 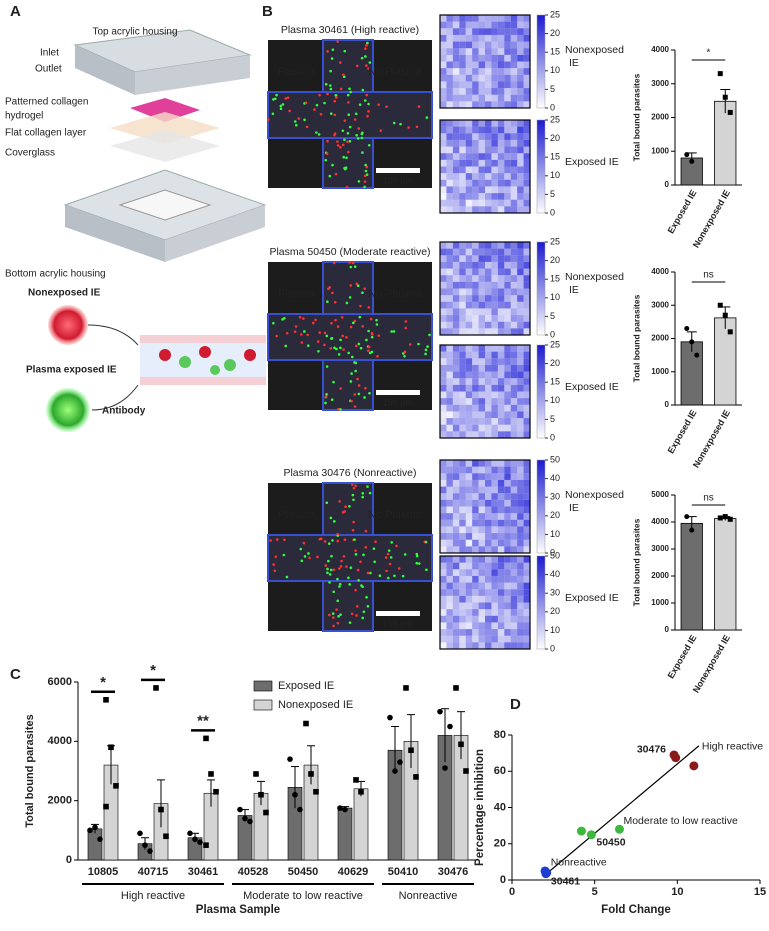 What do you see at coordinates (691, 576) in the screenshot?
I see `bar` at bounding box center [691, 576].